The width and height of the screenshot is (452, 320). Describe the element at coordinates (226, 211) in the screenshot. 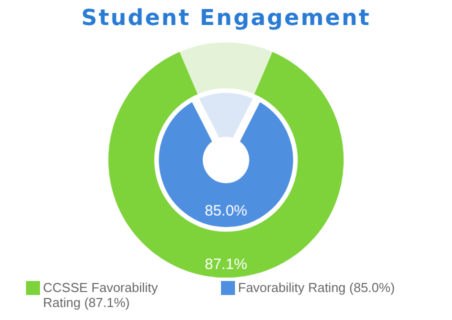

I see `data-label: 85.0%` at that location.